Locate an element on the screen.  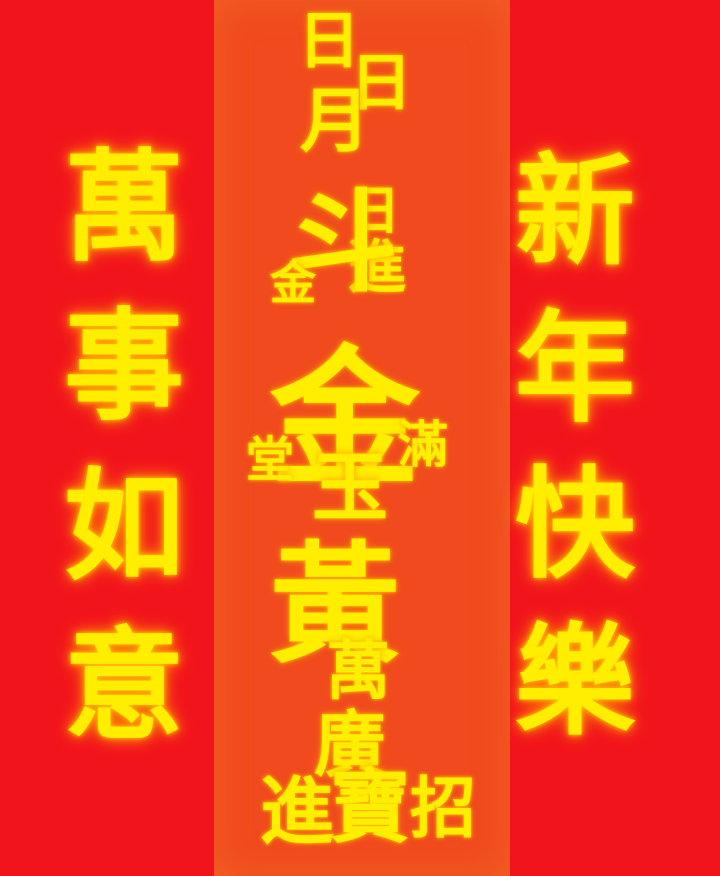
center-glyph-2: 丰 日 進 斗 金 is located at coordinates (360, 260).